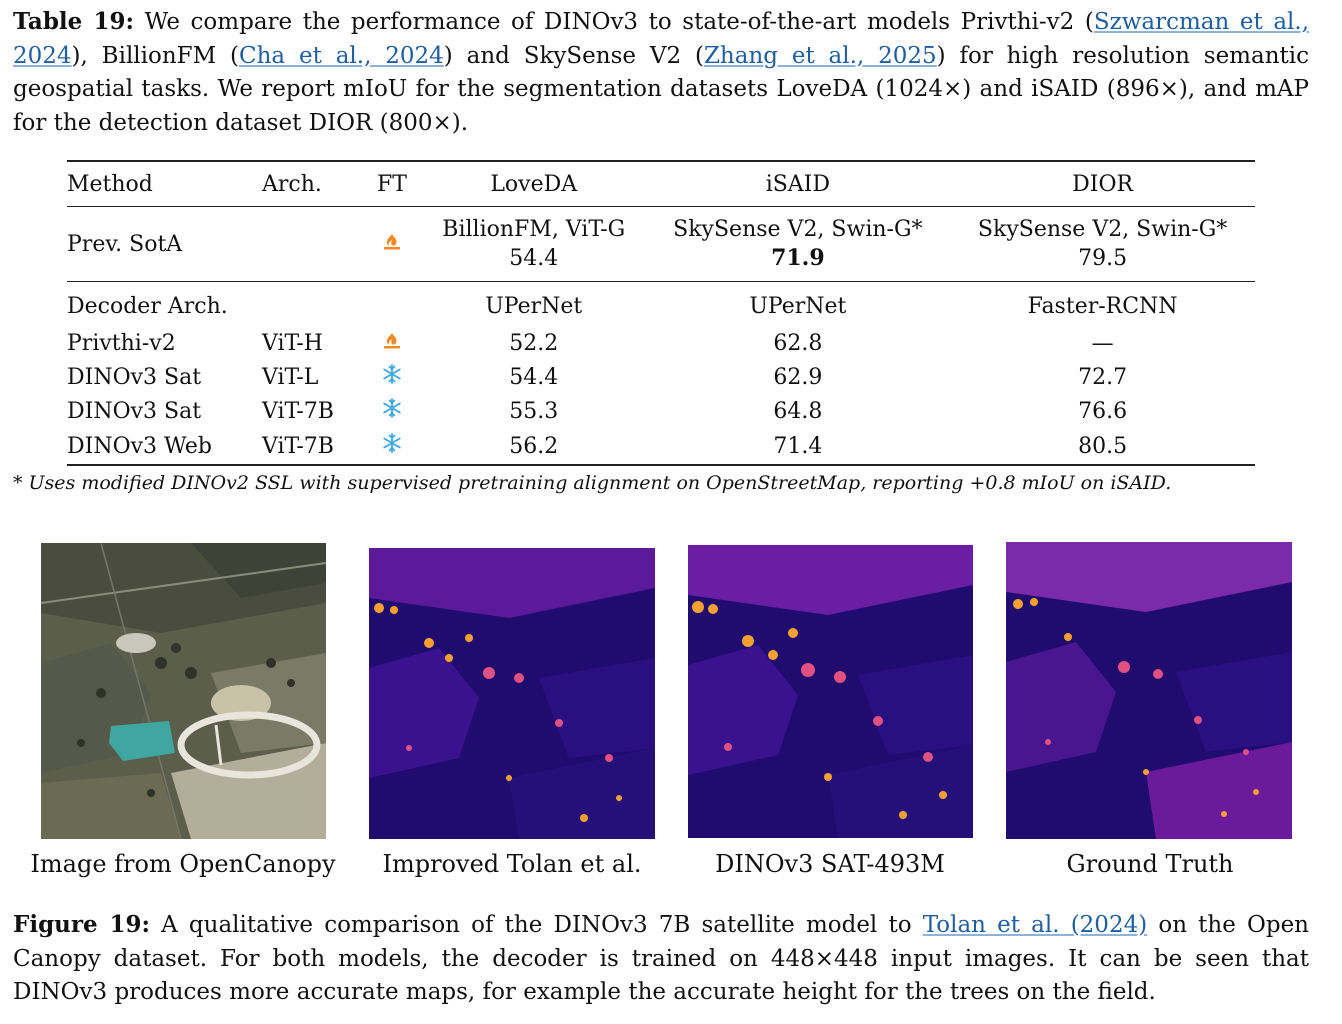 Image resolution: width=1342 pixels, height=1024 pixels. Describe the element at coordinates (661, 411) in the screenshot. I see `table-row: DINOv3 Sat ViT-7B 55.3 64.8 76.6` at that location.